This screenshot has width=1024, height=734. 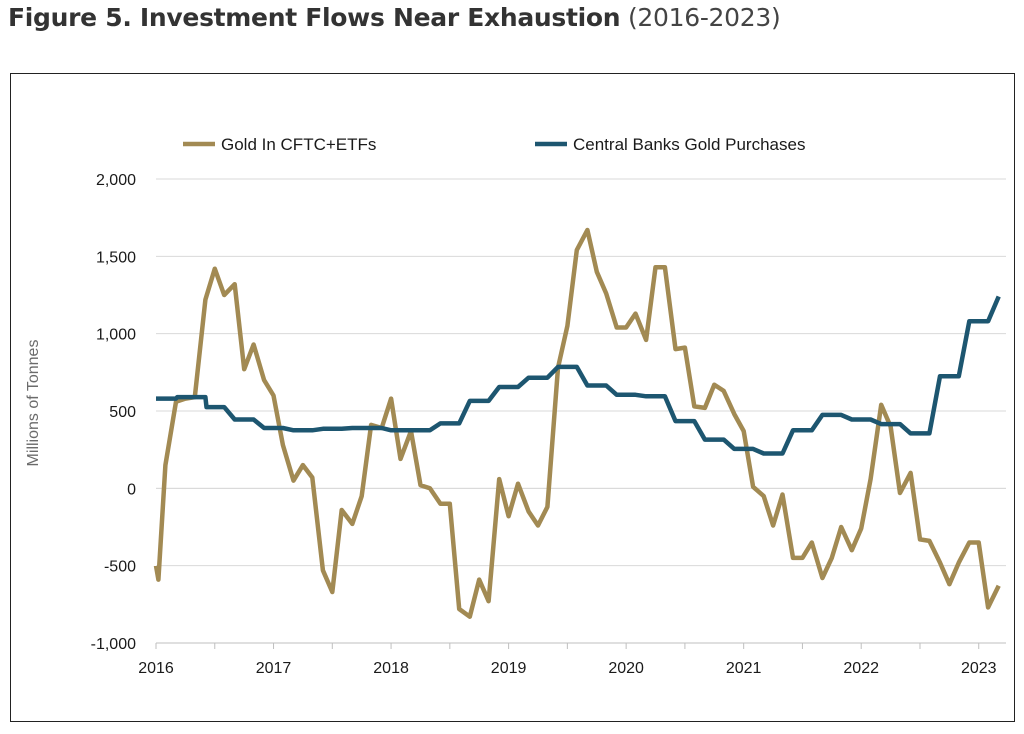 I want to click on y-tick-label: 1,000, so click(x=116, y=335).